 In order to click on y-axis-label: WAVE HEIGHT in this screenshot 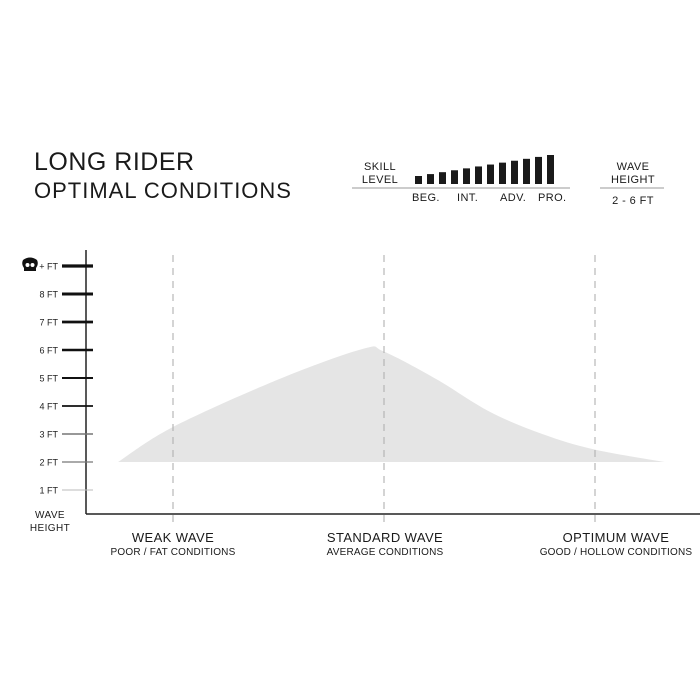, I will do `click(50, 522)`.